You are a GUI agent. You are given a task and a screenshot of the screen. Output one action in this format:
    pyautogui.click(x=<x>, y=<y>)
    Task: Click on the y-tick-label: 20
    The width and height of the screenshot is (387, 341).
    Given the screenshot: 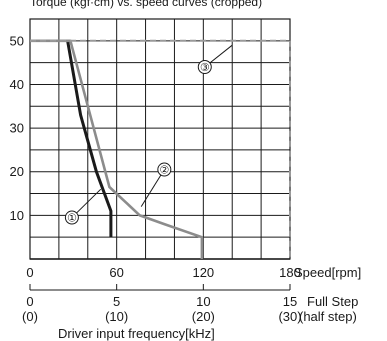 What is the action you would take?
    pyautogui.click(x=17, y=171)
    